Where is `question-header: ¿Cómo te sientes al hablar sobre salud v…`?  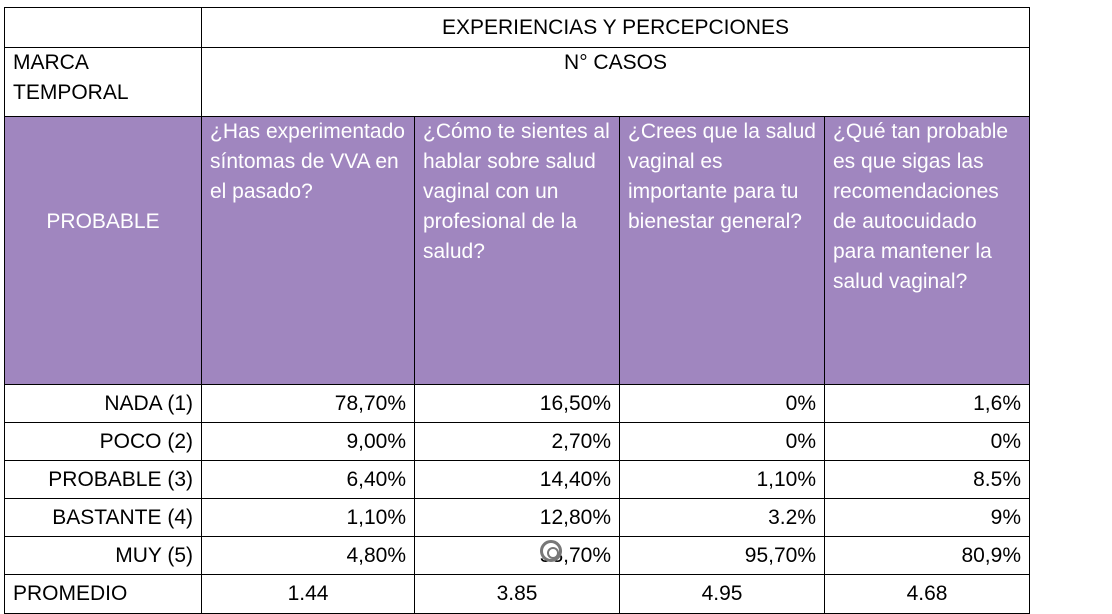
question-header: ¿Cómo te sientes al hablar sobre salud v… is located at coordinates (517, 250).